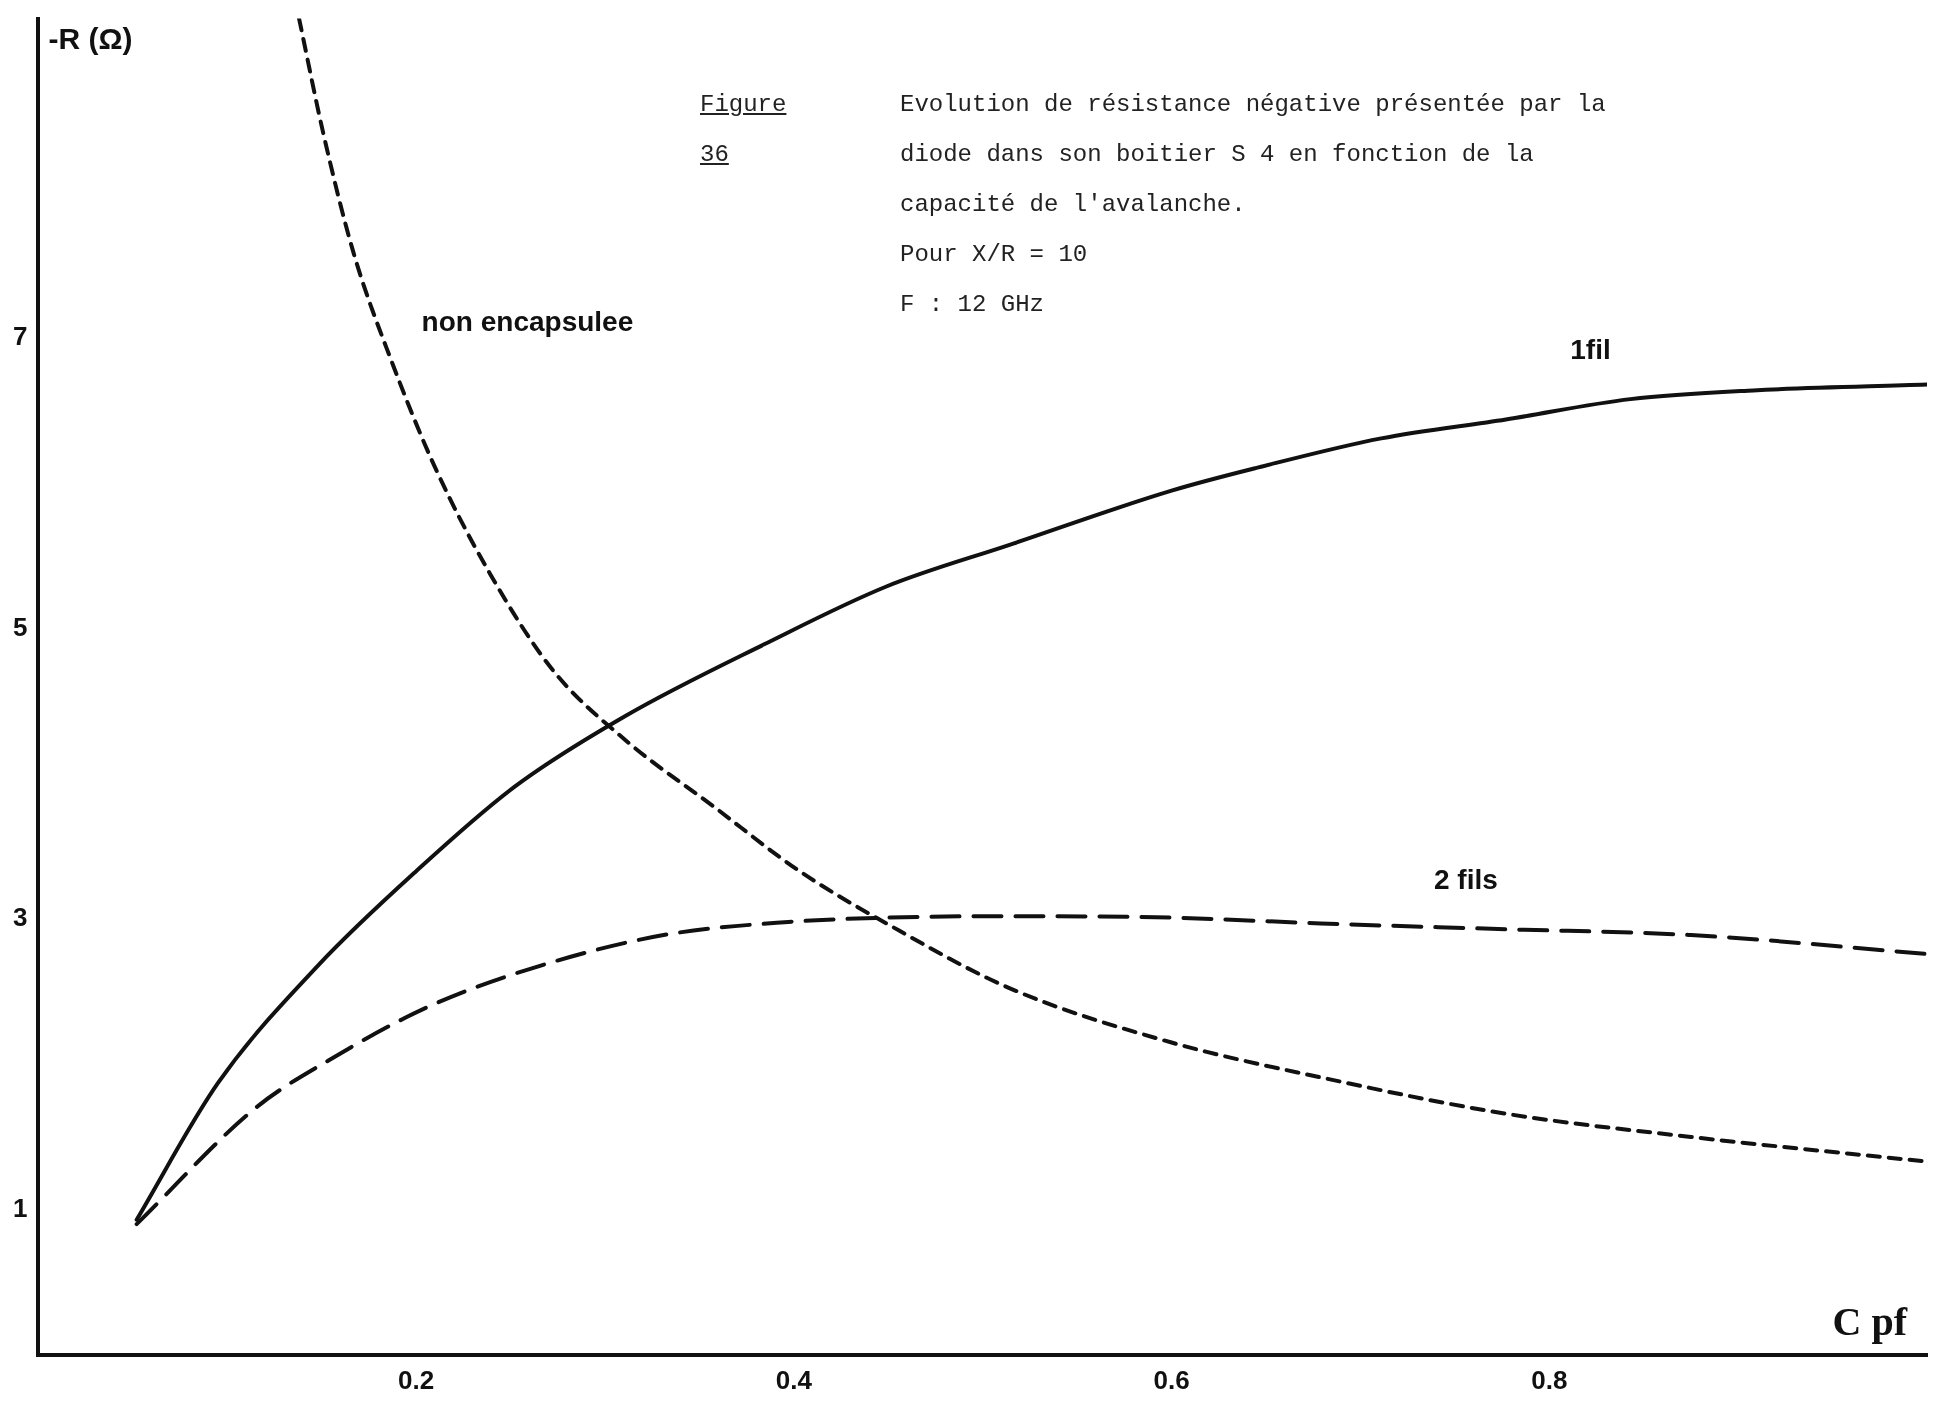 The width and height of the screenshot is (1947, 1410). What do you see at coordinates (1465, 880) in the screenshot?
I see `series-label: 2 fils` at bounding box center [1465, 880].